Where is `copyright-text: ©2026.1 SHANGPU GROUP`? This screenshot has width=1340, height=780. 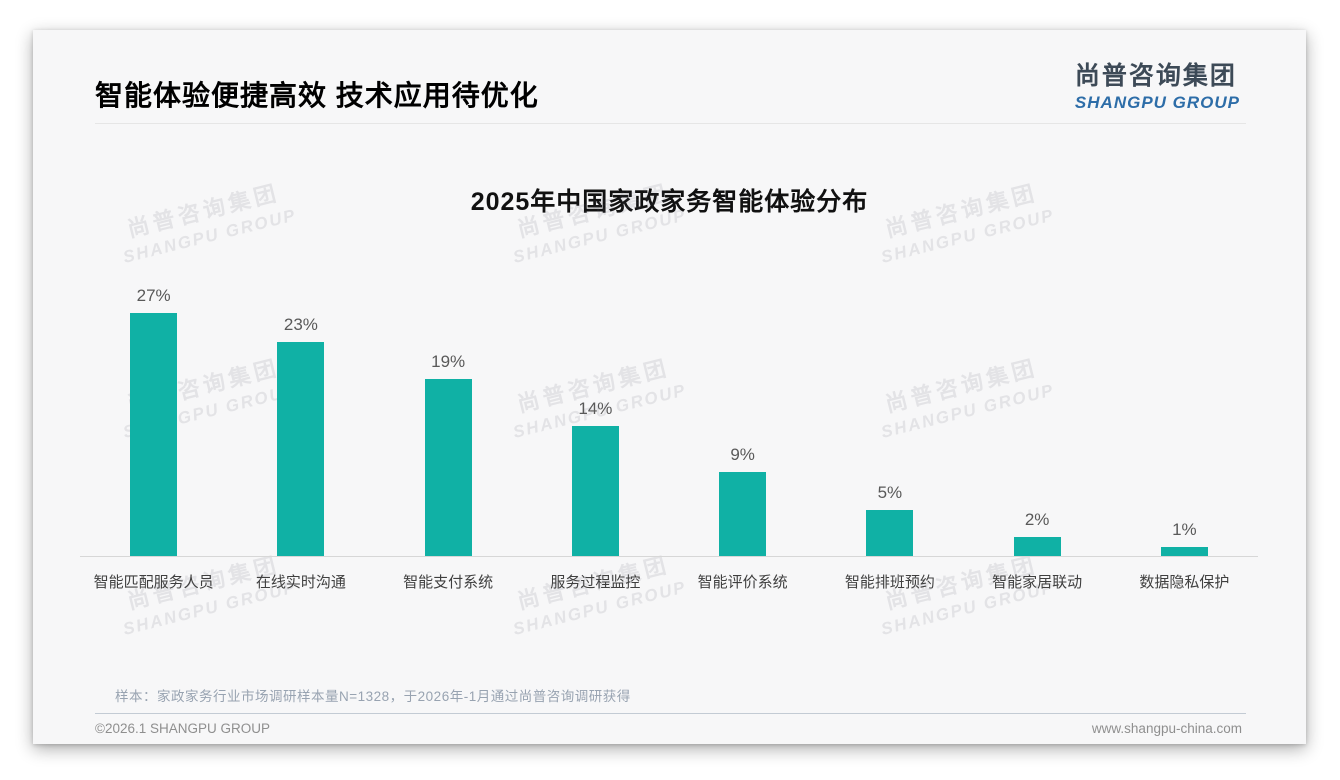 copyright-text: ©2026.1 SHANGPU GROUP is located at coordinates (183, 728).